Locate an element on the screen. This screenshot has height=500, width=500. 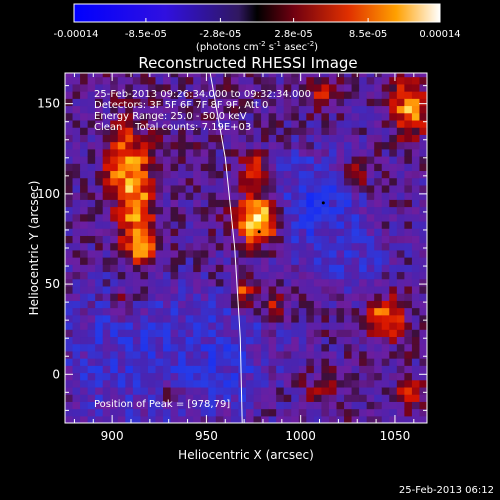
dark-pixel is located at coordinates (323, 203).